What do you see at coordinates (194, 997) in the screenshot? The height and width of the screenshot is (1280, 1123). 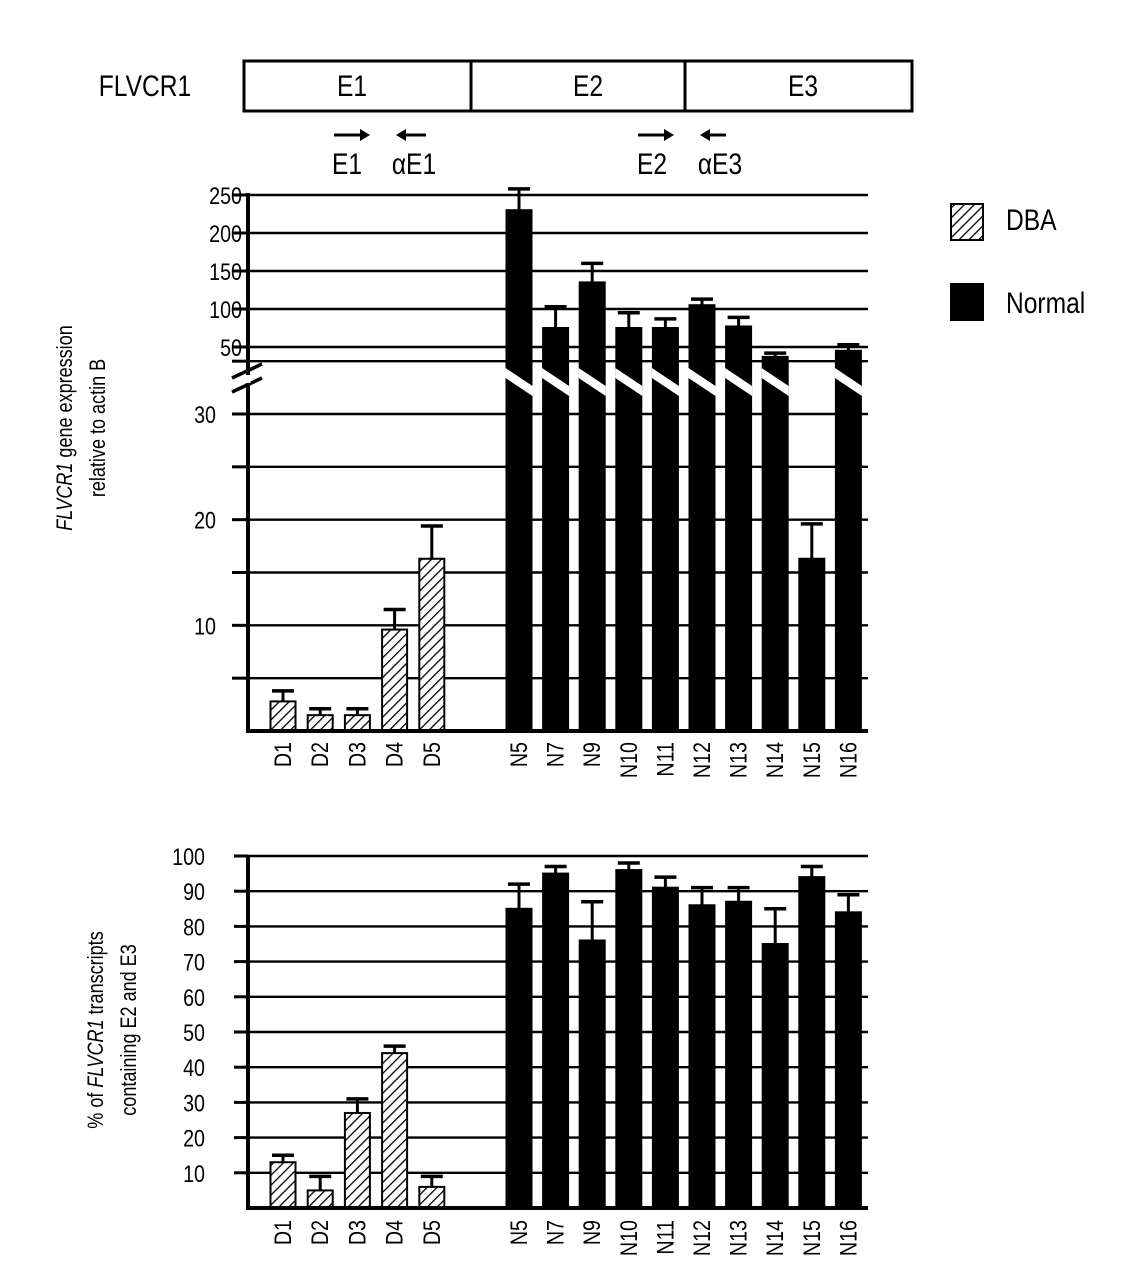 I see `y-tick-label: 60` at bounding box center [194, 997].